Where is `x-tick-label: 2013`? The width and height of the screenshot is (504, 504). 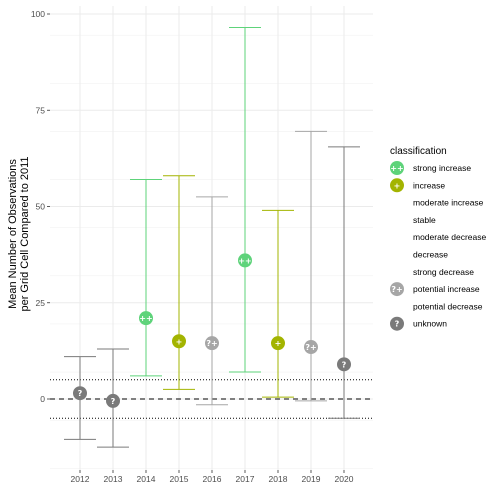 x-tick-label: 2013 is located at coordinates (113, 479).